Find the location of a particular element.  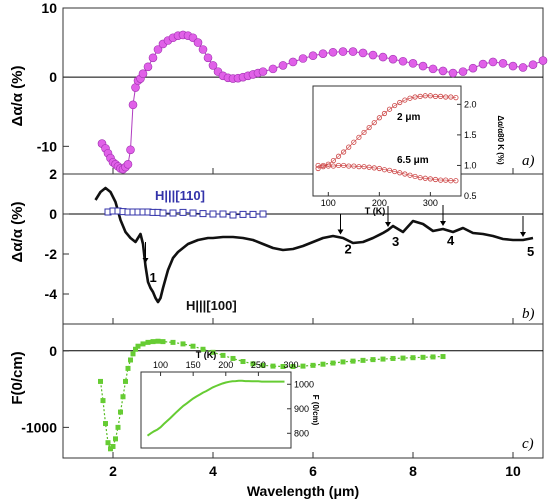

panel-c-series is located at coordinates (272, 395).